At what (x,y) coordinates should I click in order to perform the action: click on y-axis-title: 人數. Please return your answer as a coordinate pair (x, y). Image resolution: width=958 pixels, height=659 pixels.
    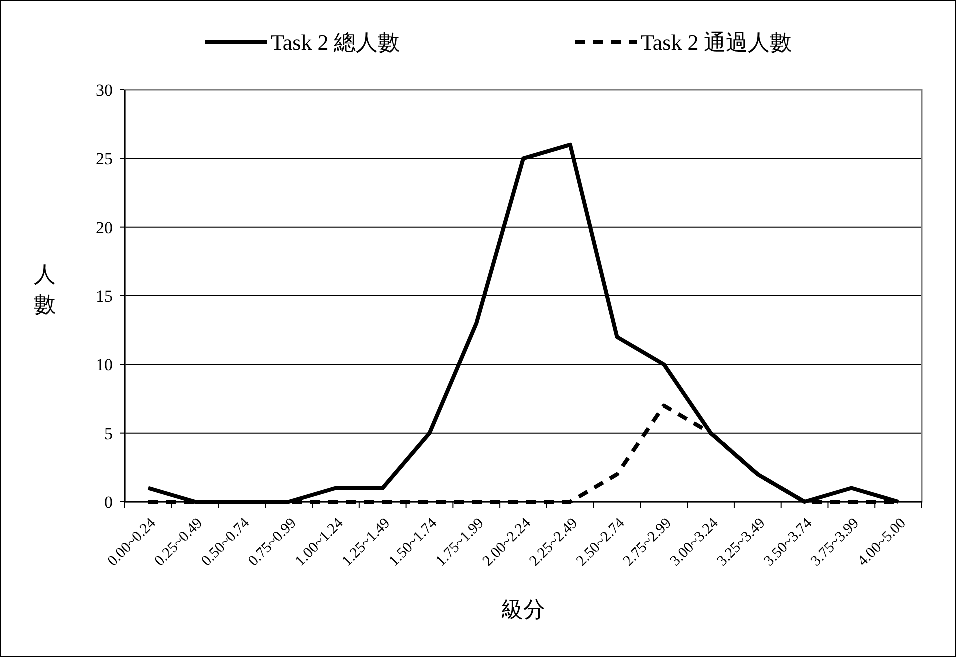
    Looking at the image, I should click on (45, 289).